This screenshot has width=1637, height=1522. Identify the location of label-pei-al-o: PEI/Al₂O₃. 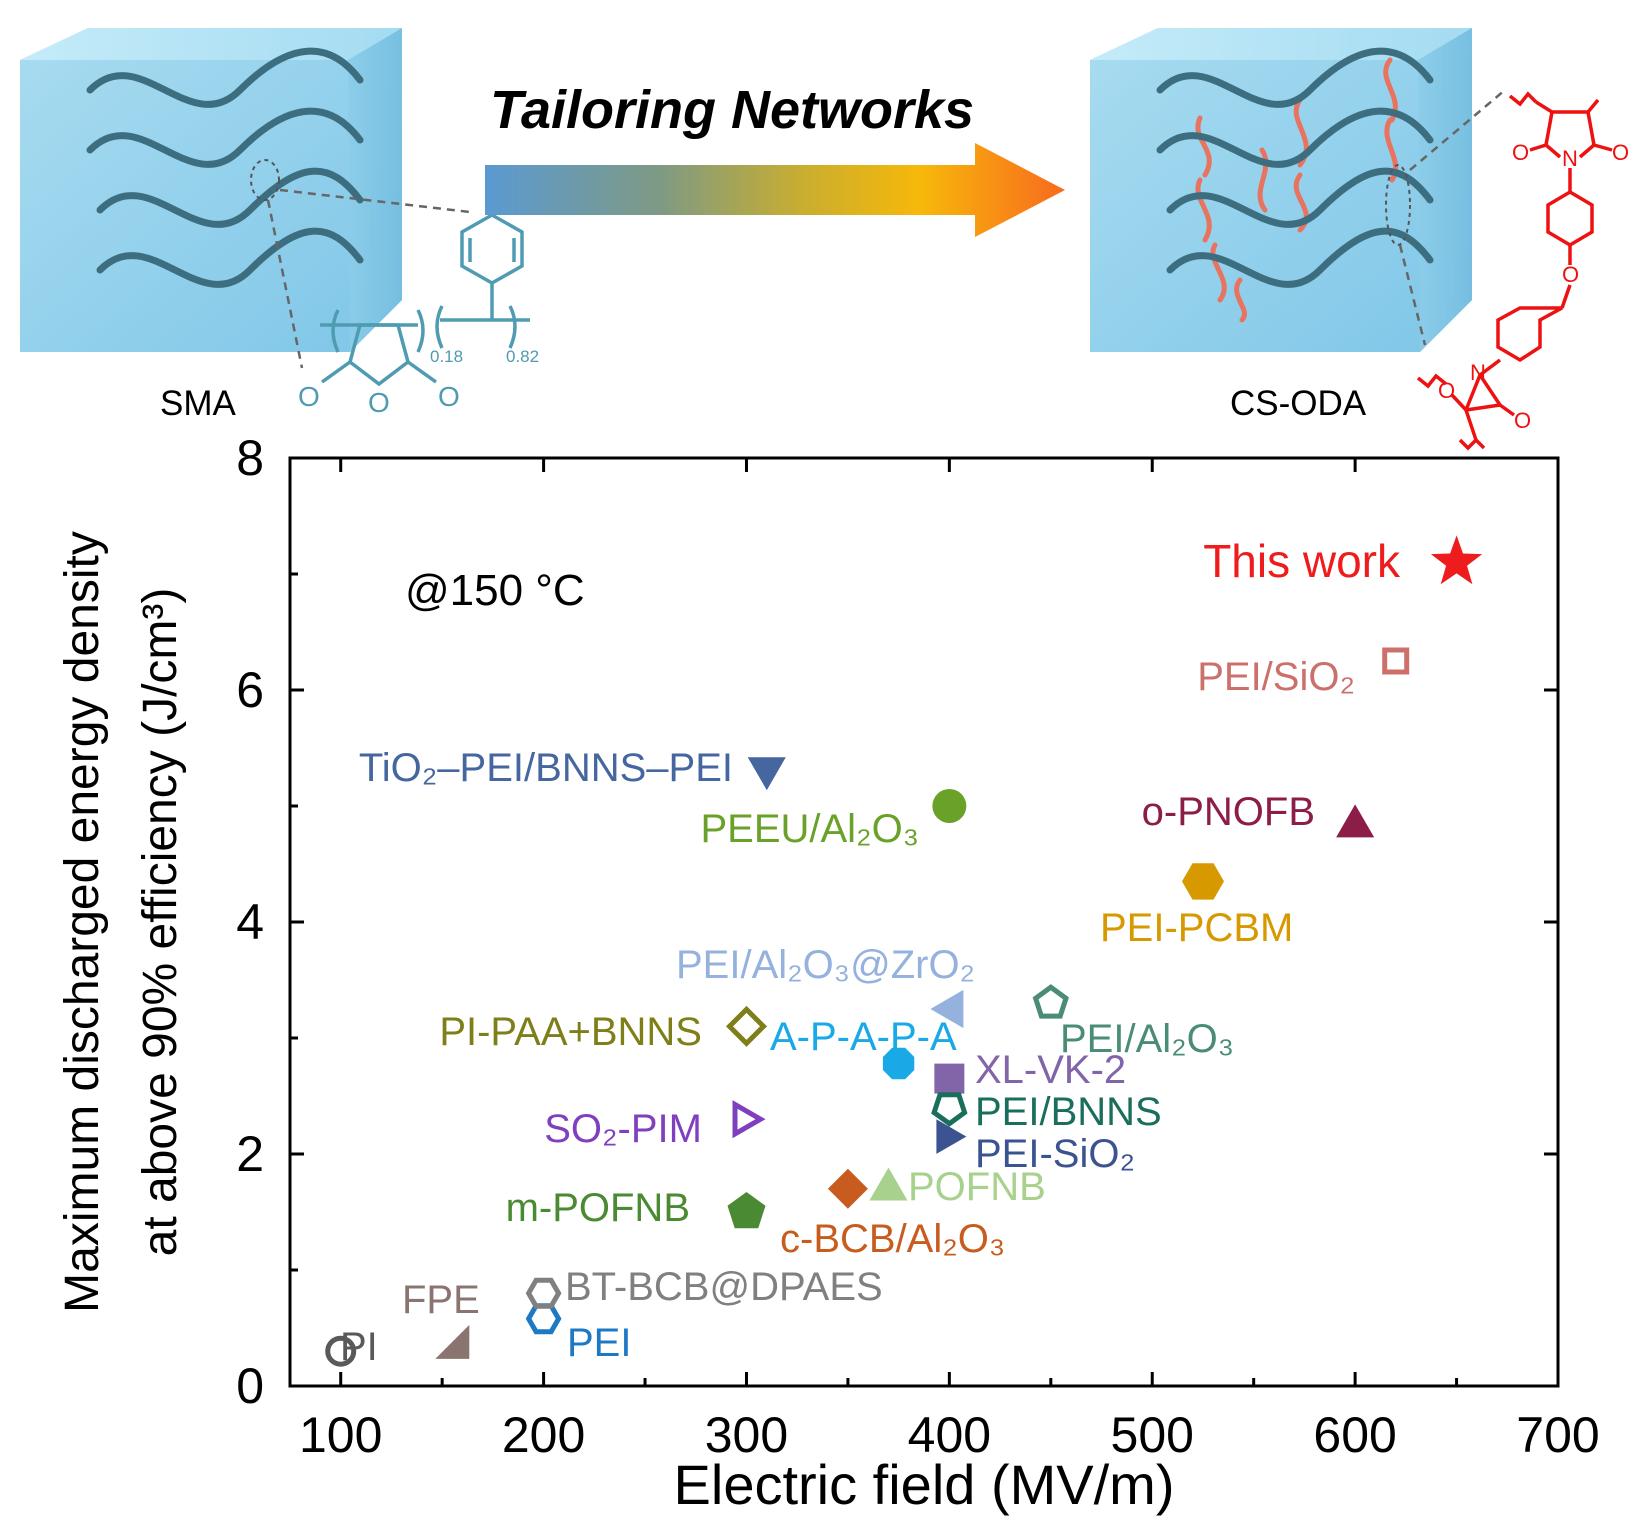
(1147, 1039).